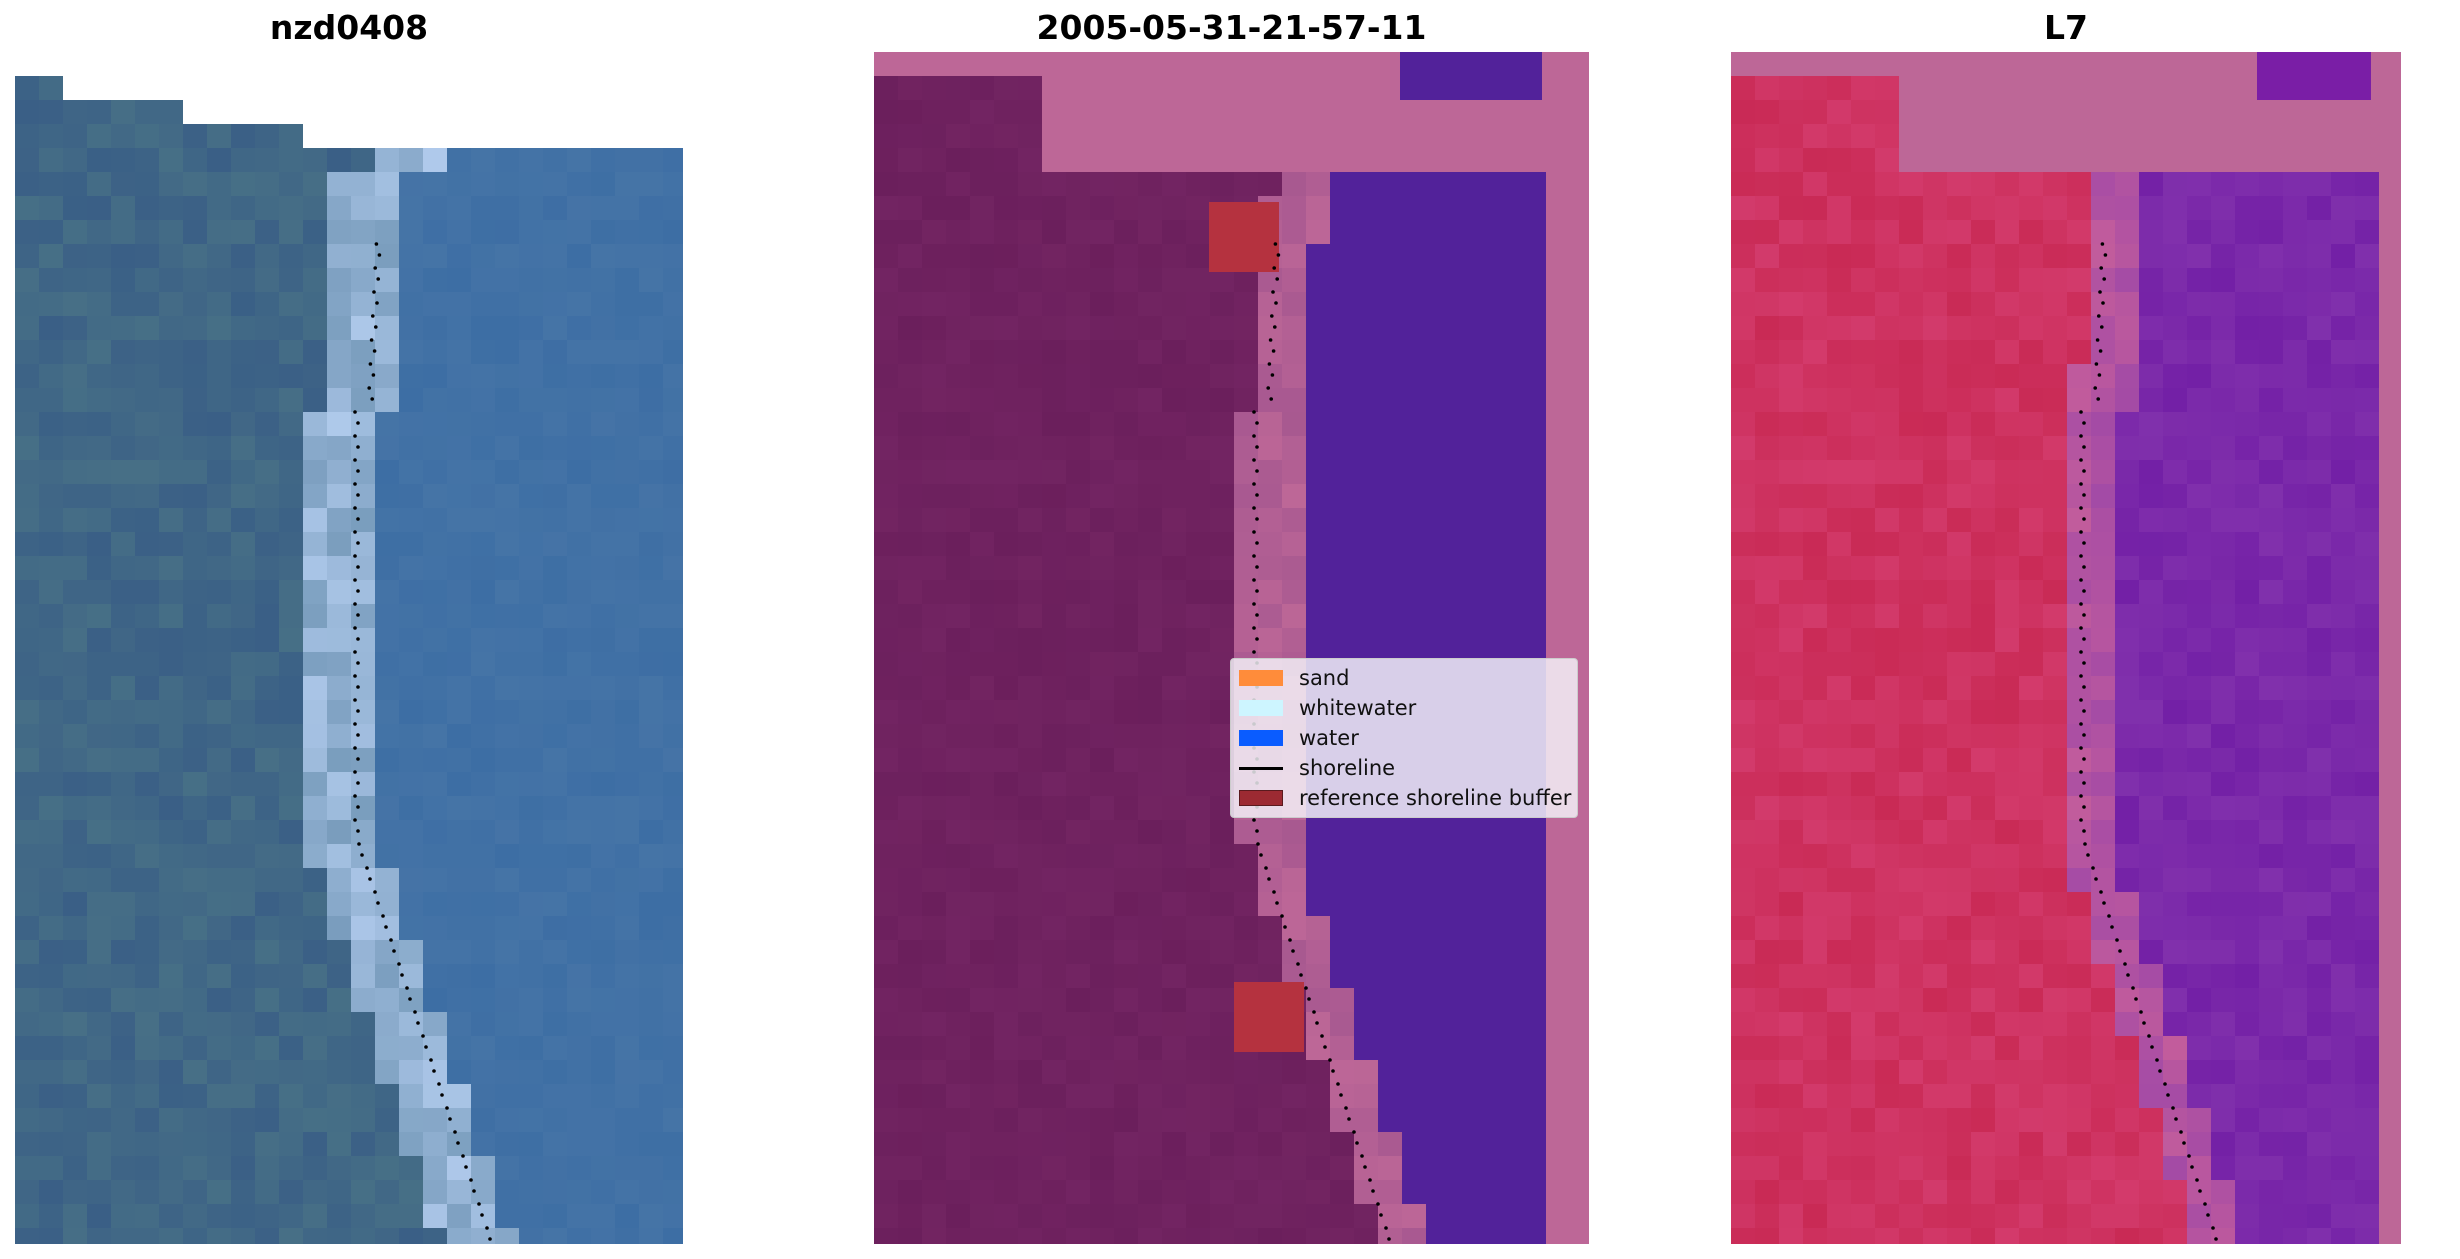 The image size is (2460, 1259). I want to click on reference-buffer-swatch, so click(1261, 798).